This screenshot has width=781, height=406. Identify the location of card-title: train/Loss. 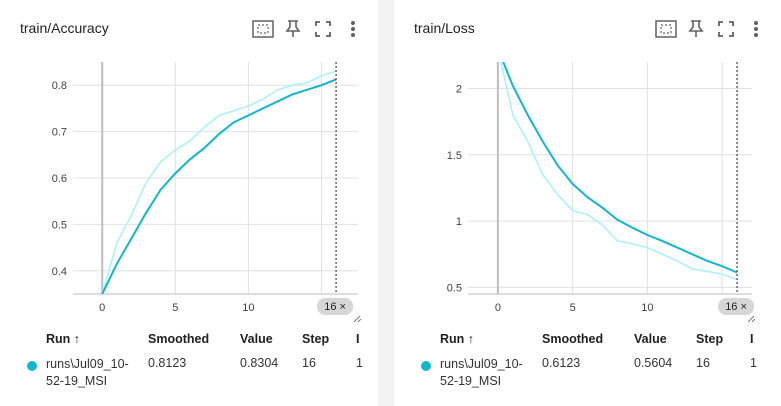
(444, 28).